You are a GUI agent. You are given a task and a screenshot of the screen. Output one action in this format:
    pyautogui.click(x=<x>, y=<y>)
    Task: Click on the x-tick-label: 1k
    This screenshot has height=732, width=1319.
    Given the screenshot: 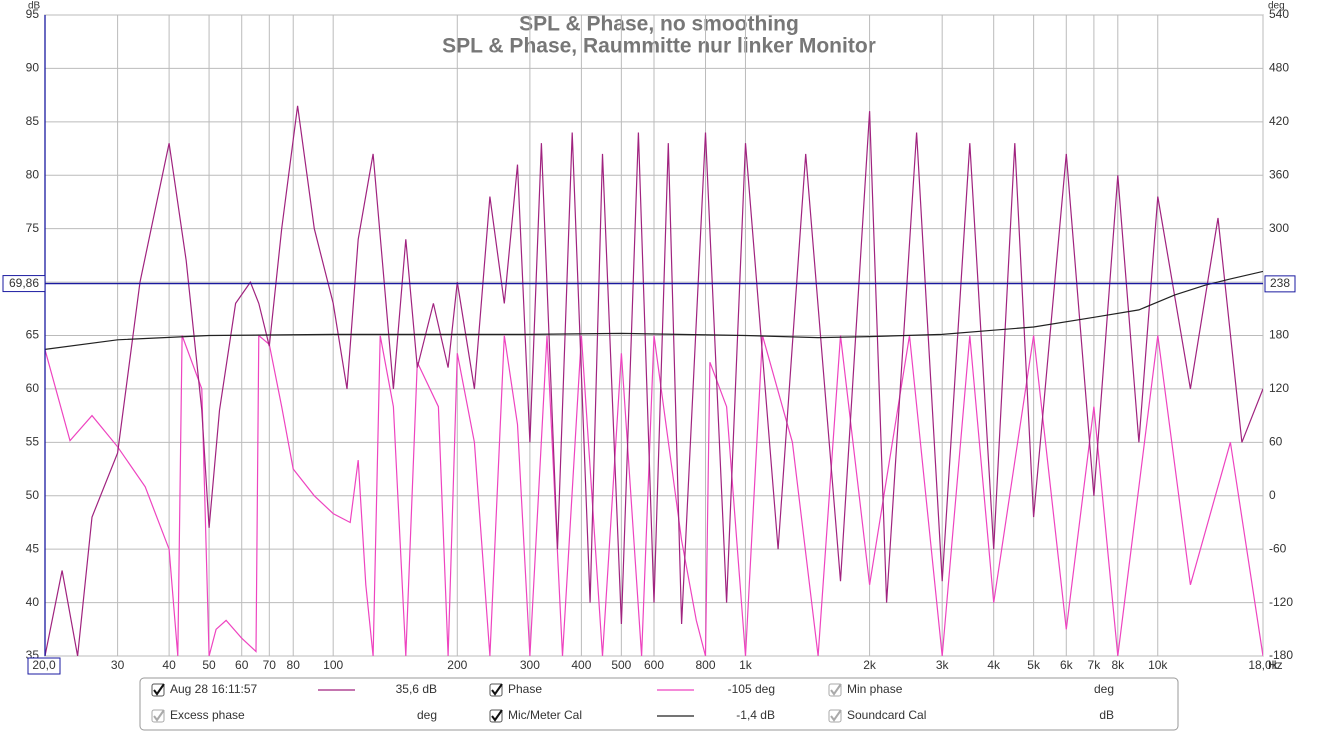 What is the action you would take?
    pyautogui.click(x=746, y=665)
    